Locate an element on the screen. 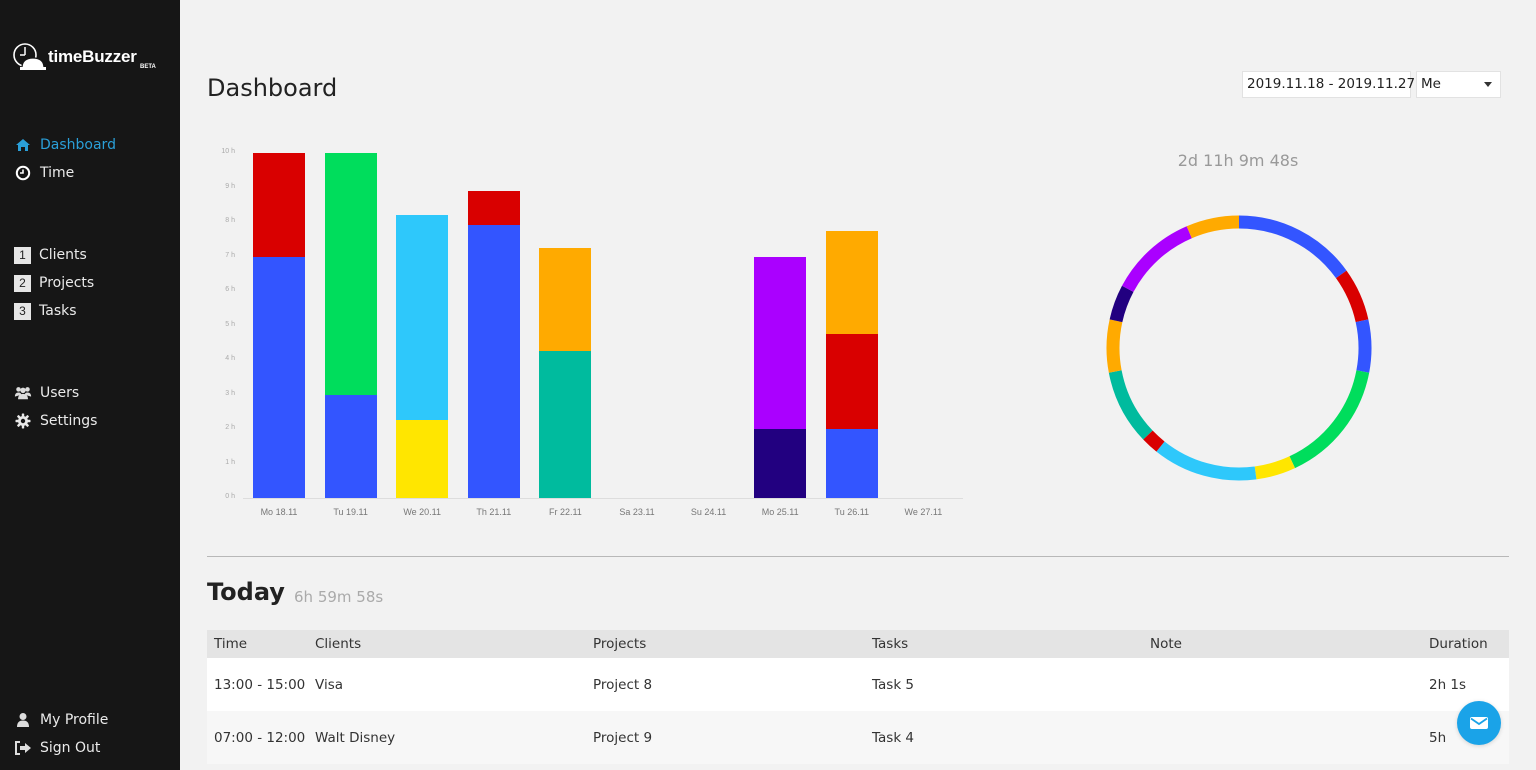  x-axis-label: Tu 26.11 is located at coordinates (852, 512).